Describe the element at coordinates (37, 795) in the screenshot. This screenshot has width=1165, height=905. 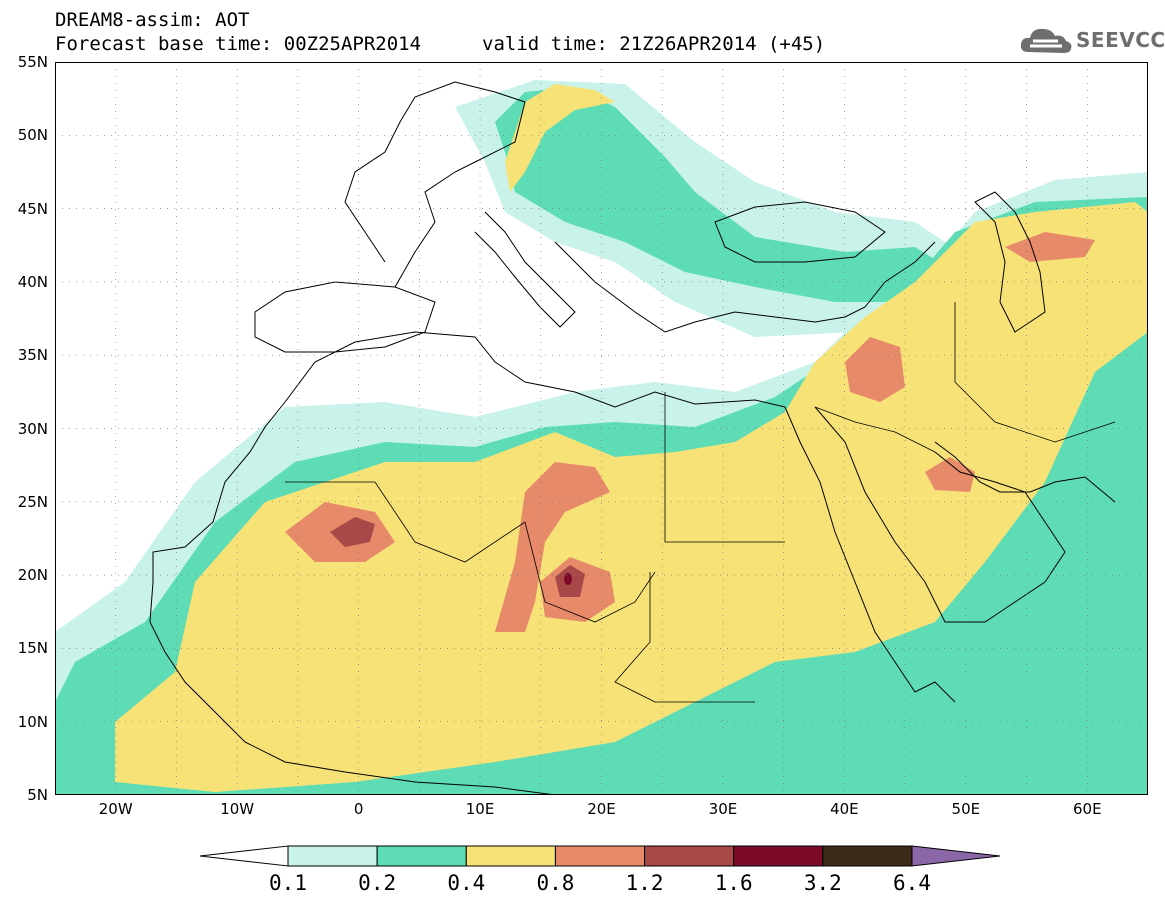
I see `latitude-label: 5N` at that location.